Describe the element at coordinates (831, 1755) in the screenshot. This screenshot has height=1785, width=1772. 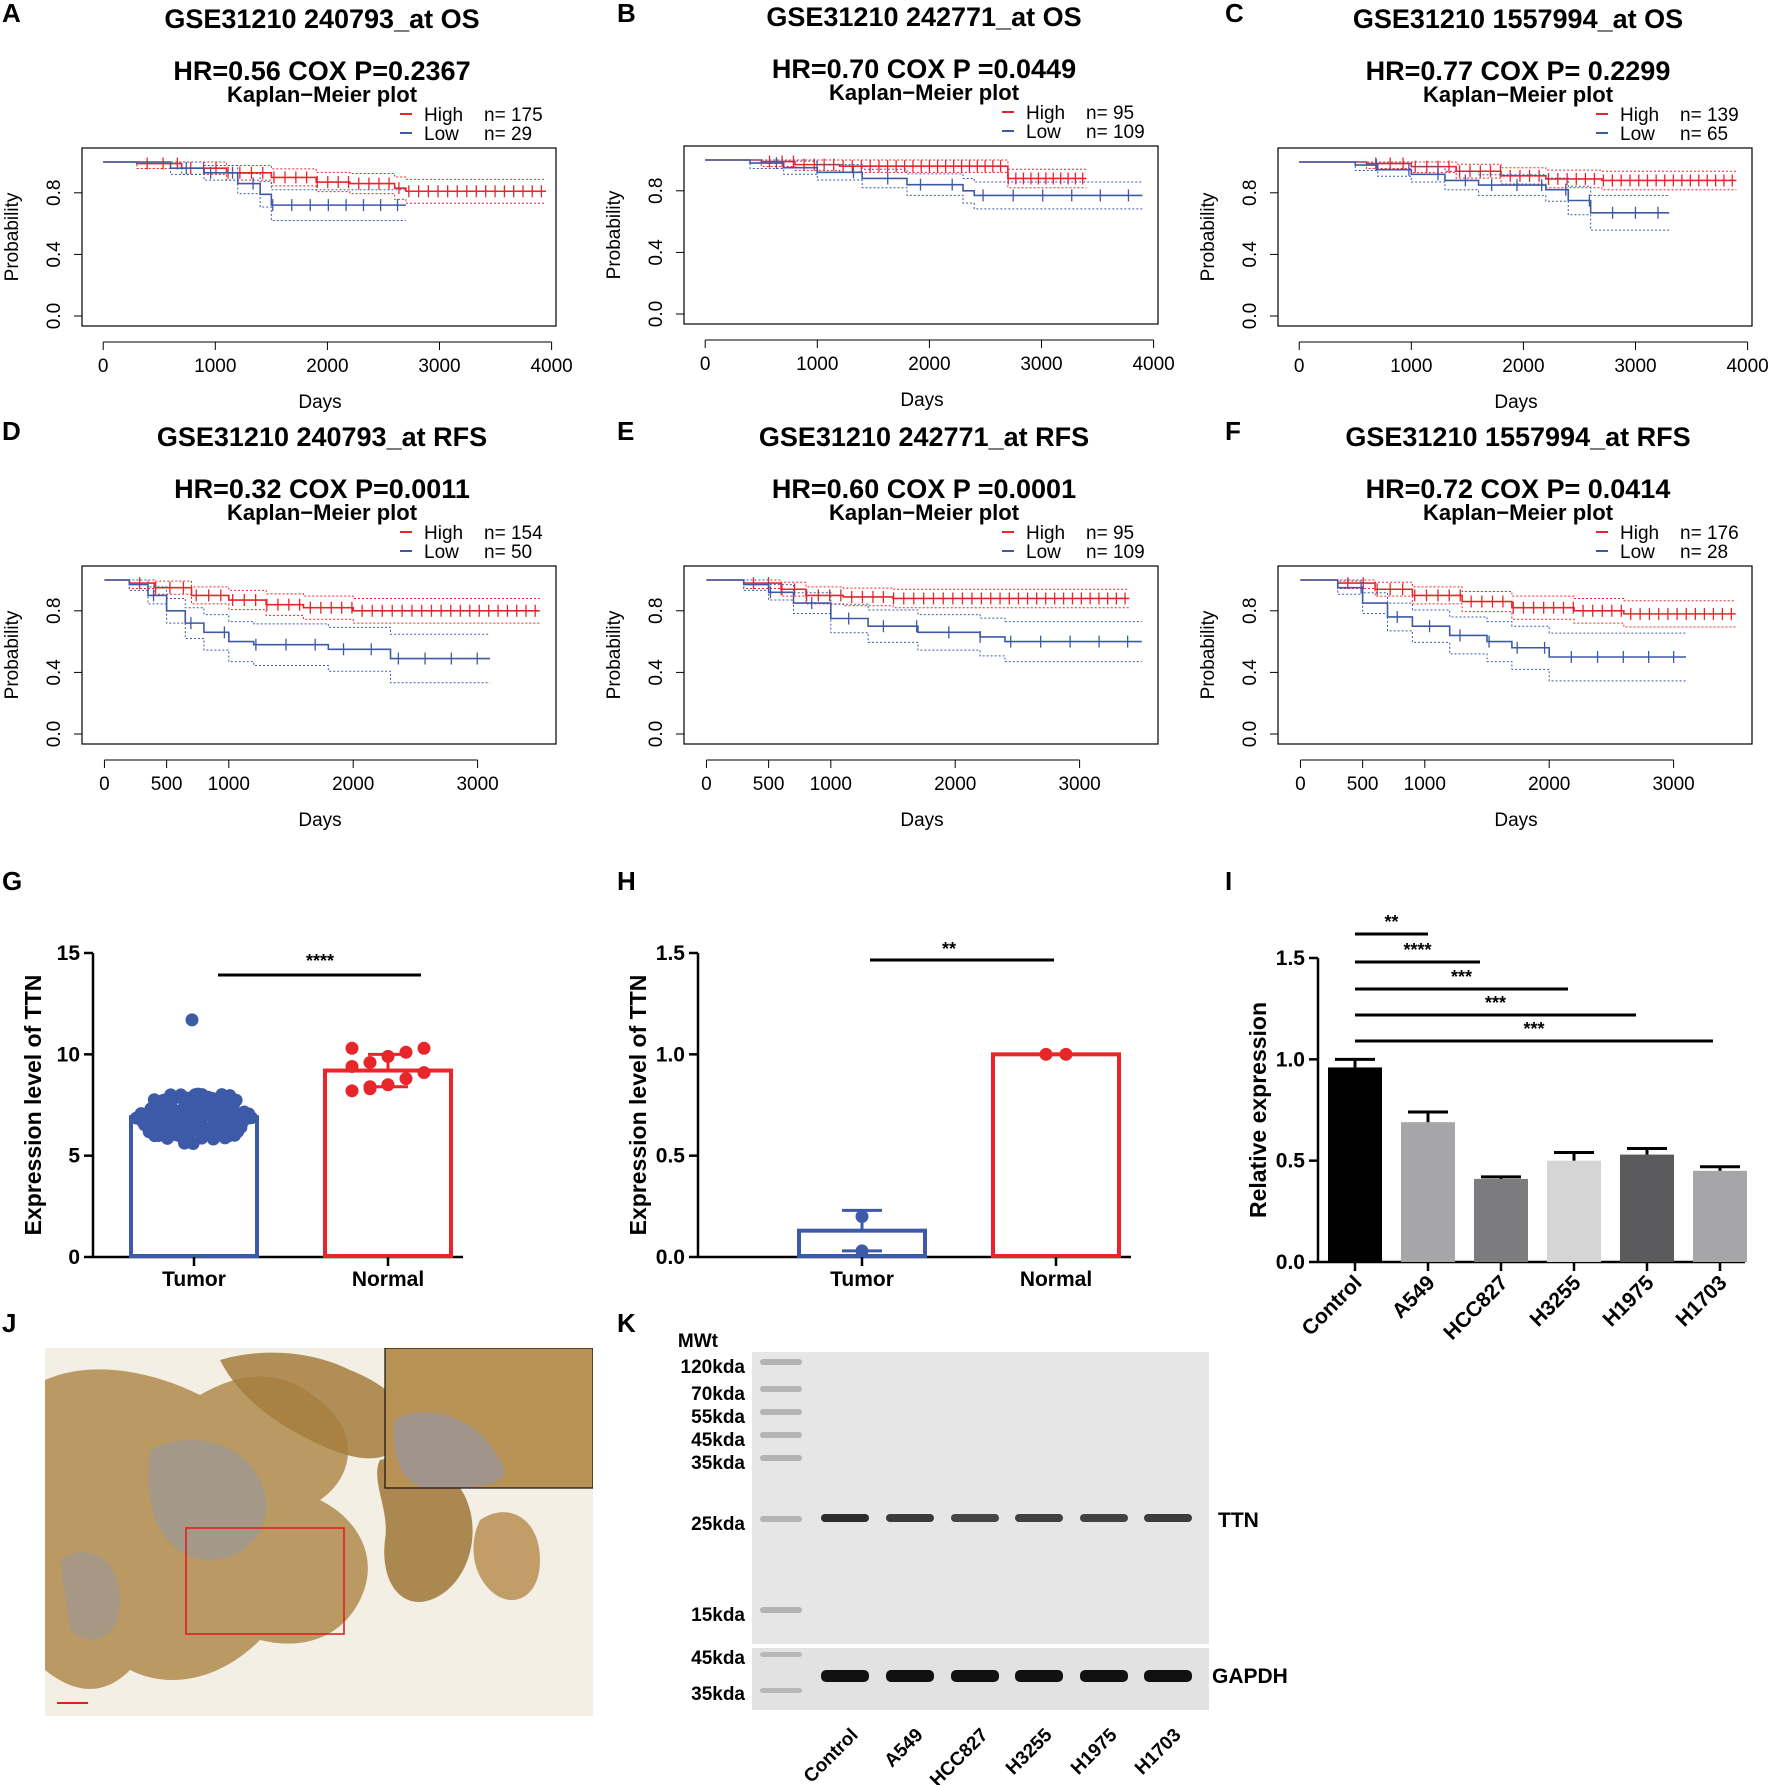
I see `lane-label: Control` at that location.